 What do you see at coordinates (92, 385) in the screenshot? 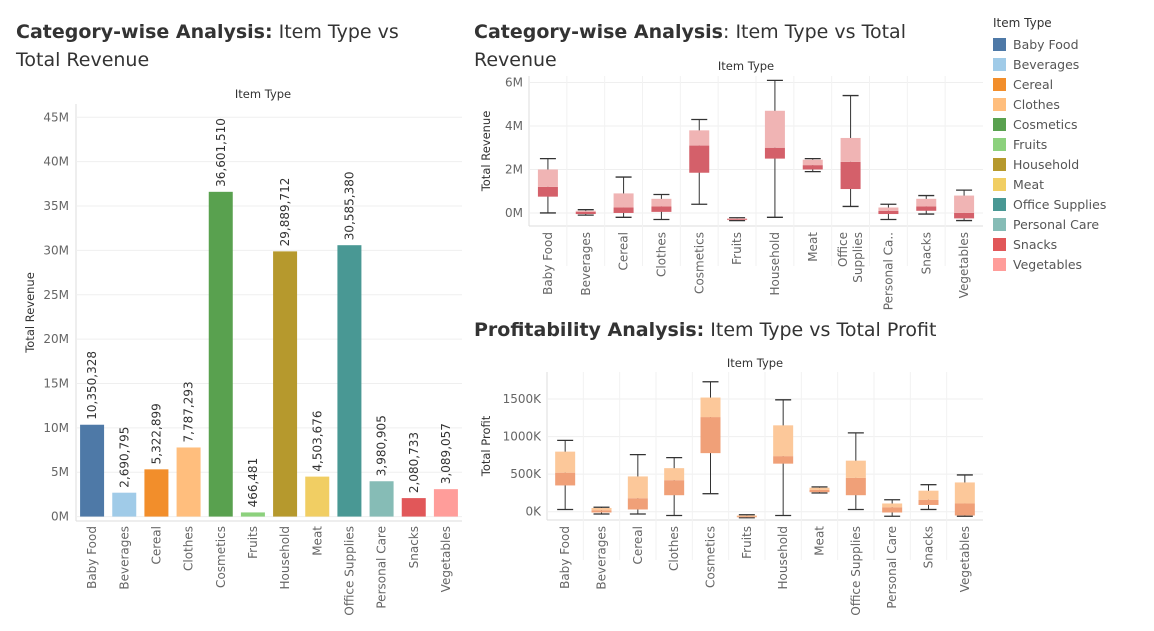
I see `bar-value-label: 10,350,328` at bounding box center [92, 385].